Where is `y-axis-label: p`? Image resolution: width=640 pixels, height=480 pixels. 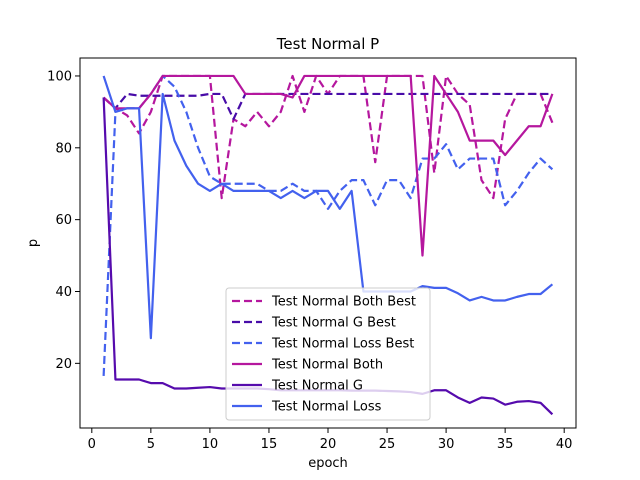 y-axis-label: p is located at coordinates (33, 243).